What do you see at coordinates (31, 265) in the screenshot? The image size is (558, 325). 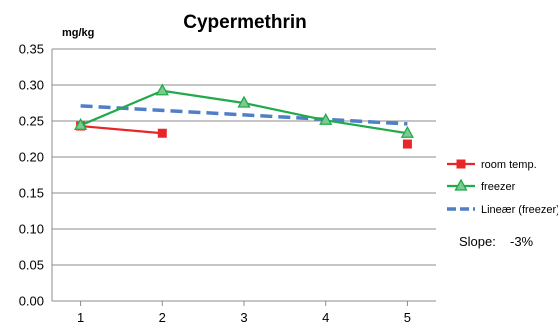 I see `y-tick-label: 0.05` at bounding box center [31, 265].